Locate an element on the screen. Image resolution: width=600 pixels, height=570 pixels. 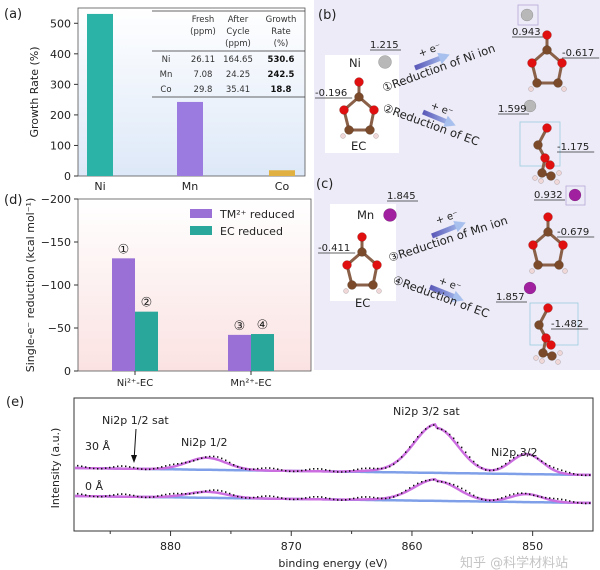
table-cell-fresh: 26.11 is located at coordinates (203, 60).